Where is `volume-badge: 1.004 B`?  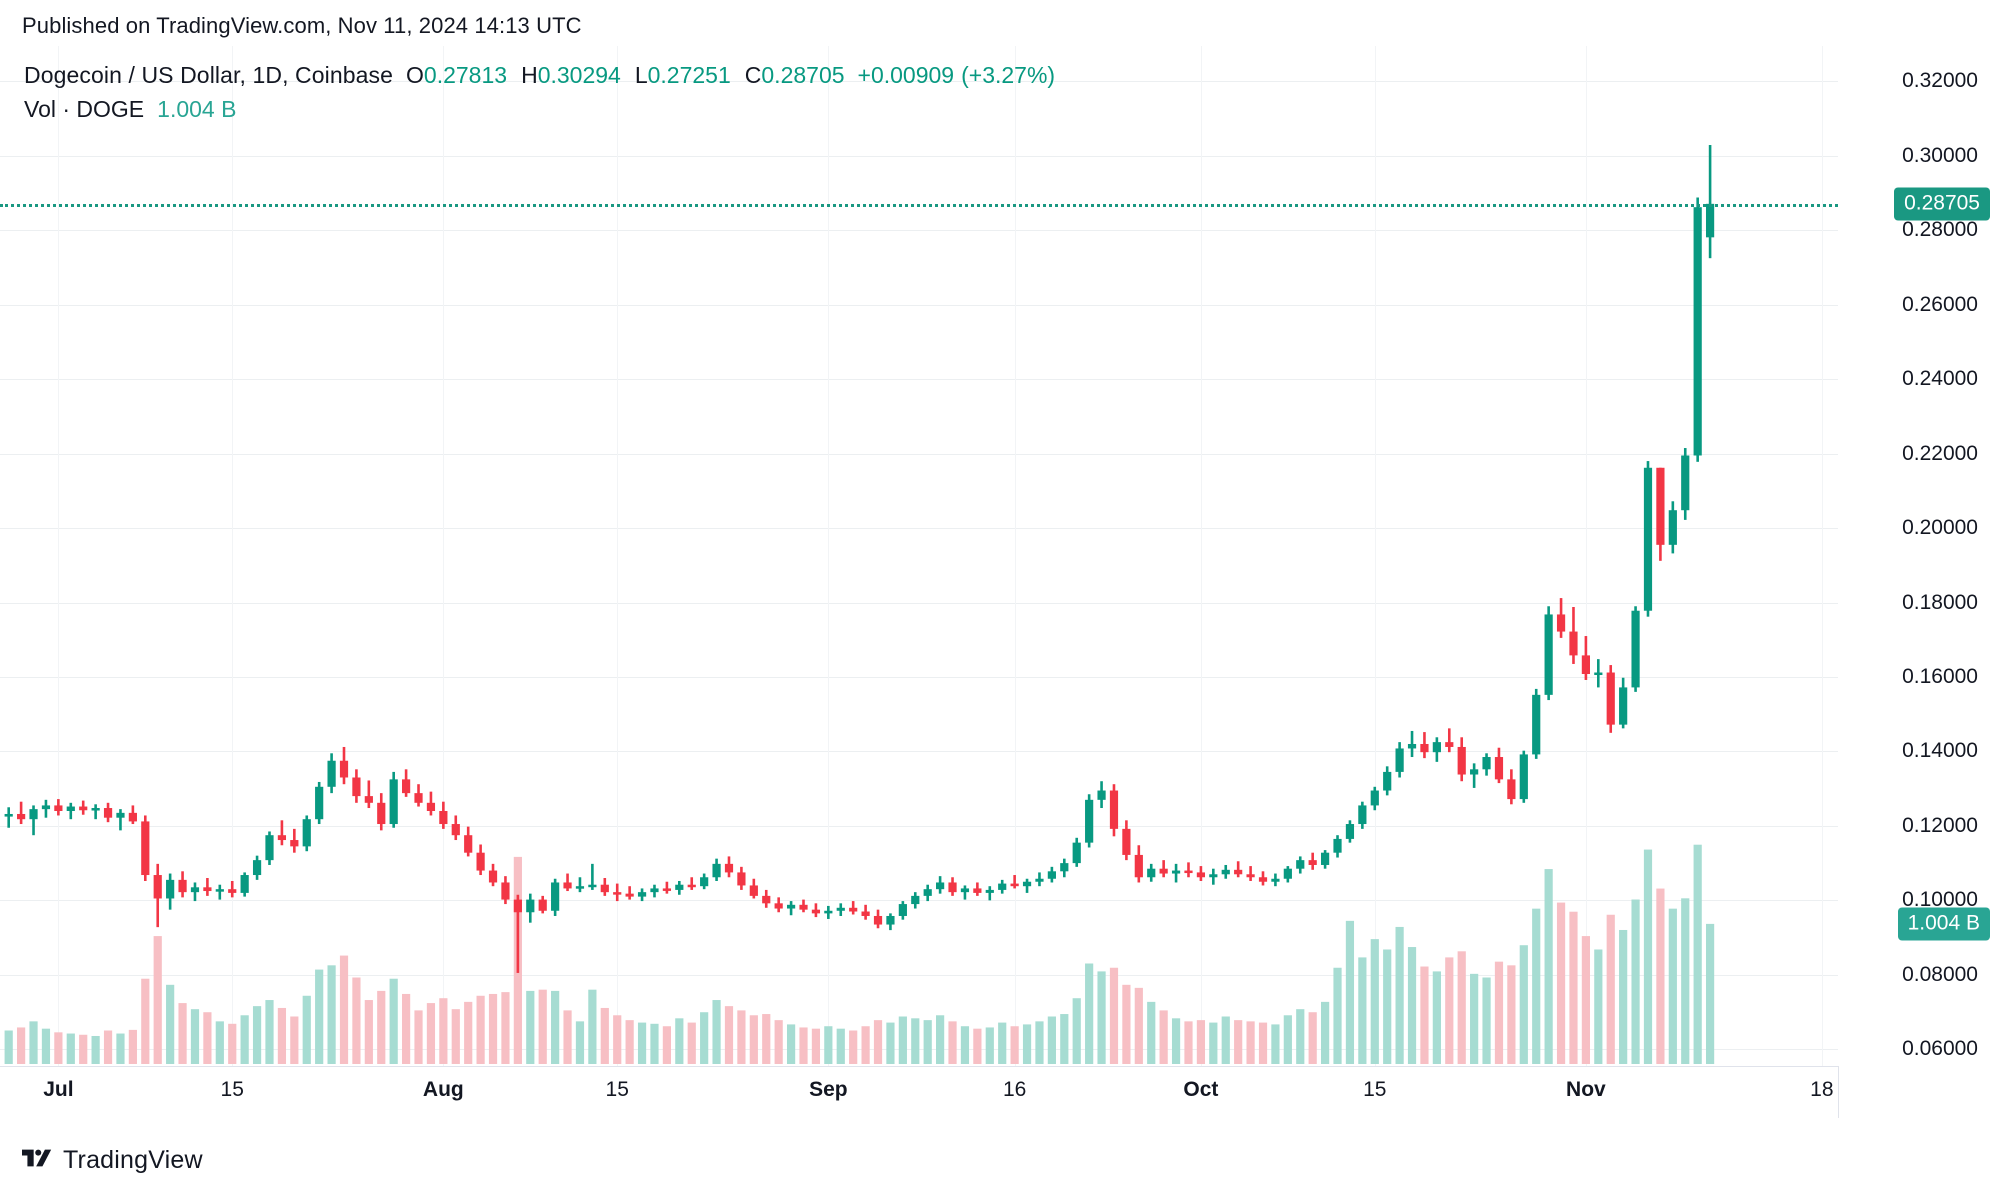 volume-badge: 1.004 B is located at coordinates (1943, 924).